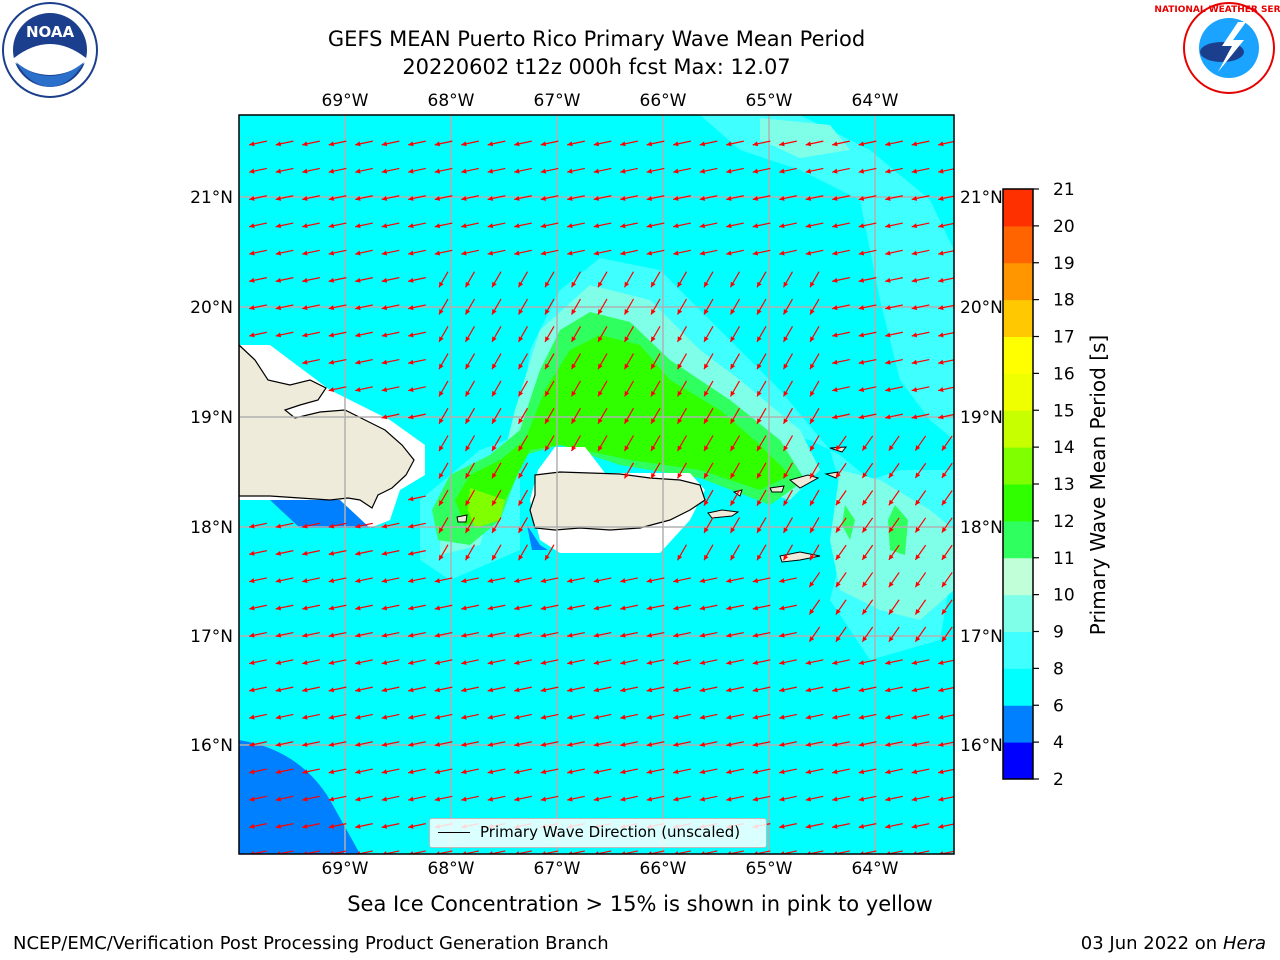 The image size is (1280, 960). Describe the element at coordinates (981, 746) in the screenshot. I see `lat-tick-right: 16°N` at that location.